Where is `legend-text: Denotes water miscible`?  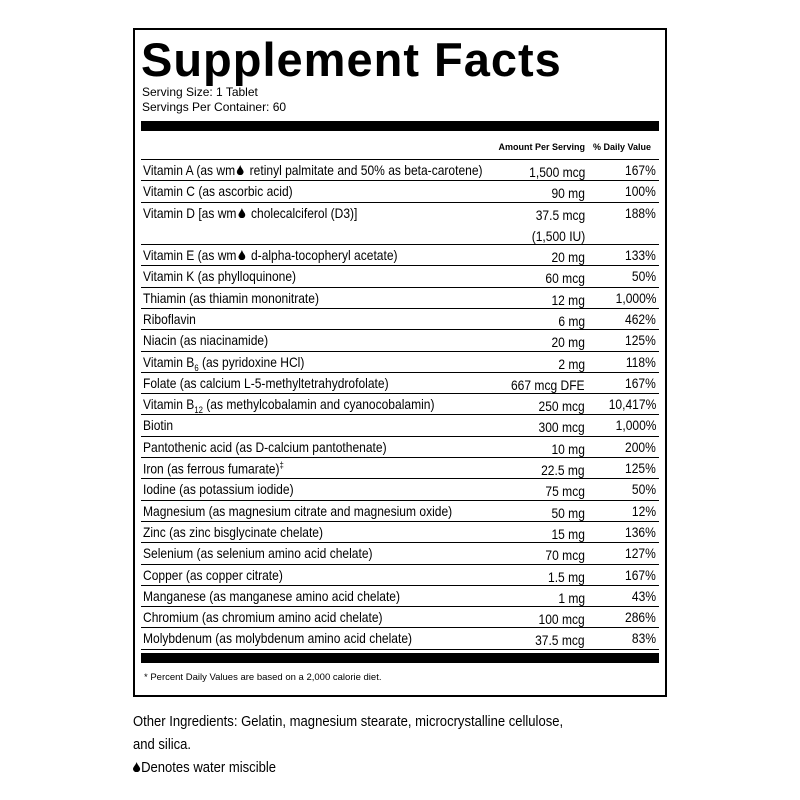 legend-text: Denotes water miscible is located at coordinates (209, 768).